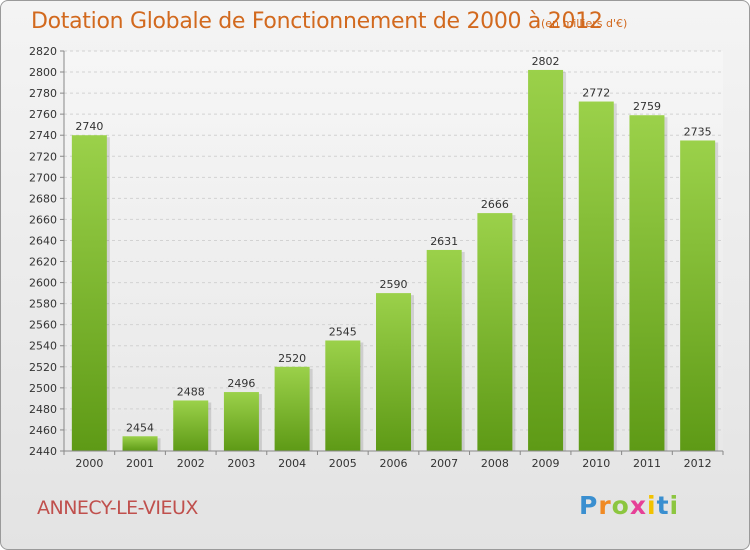 The height and width of the screenshot is (550, 750). What do you see at coordinates (343, 463) in the screenshot?
I see `x-tick-label: 2005` at bounding box center [343, 463].